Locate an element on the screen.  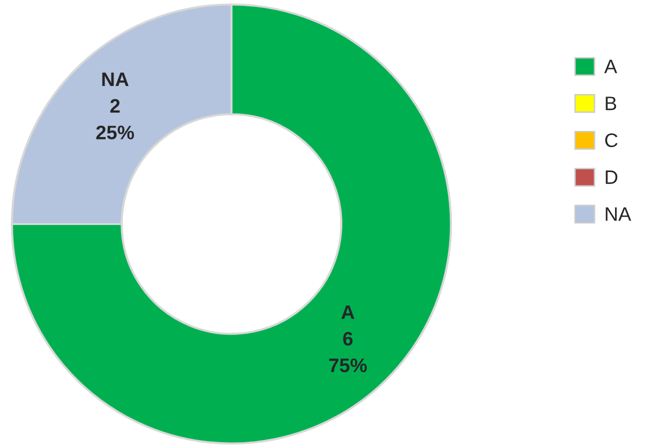
legend-label: C is located at coordinates (611, 140).